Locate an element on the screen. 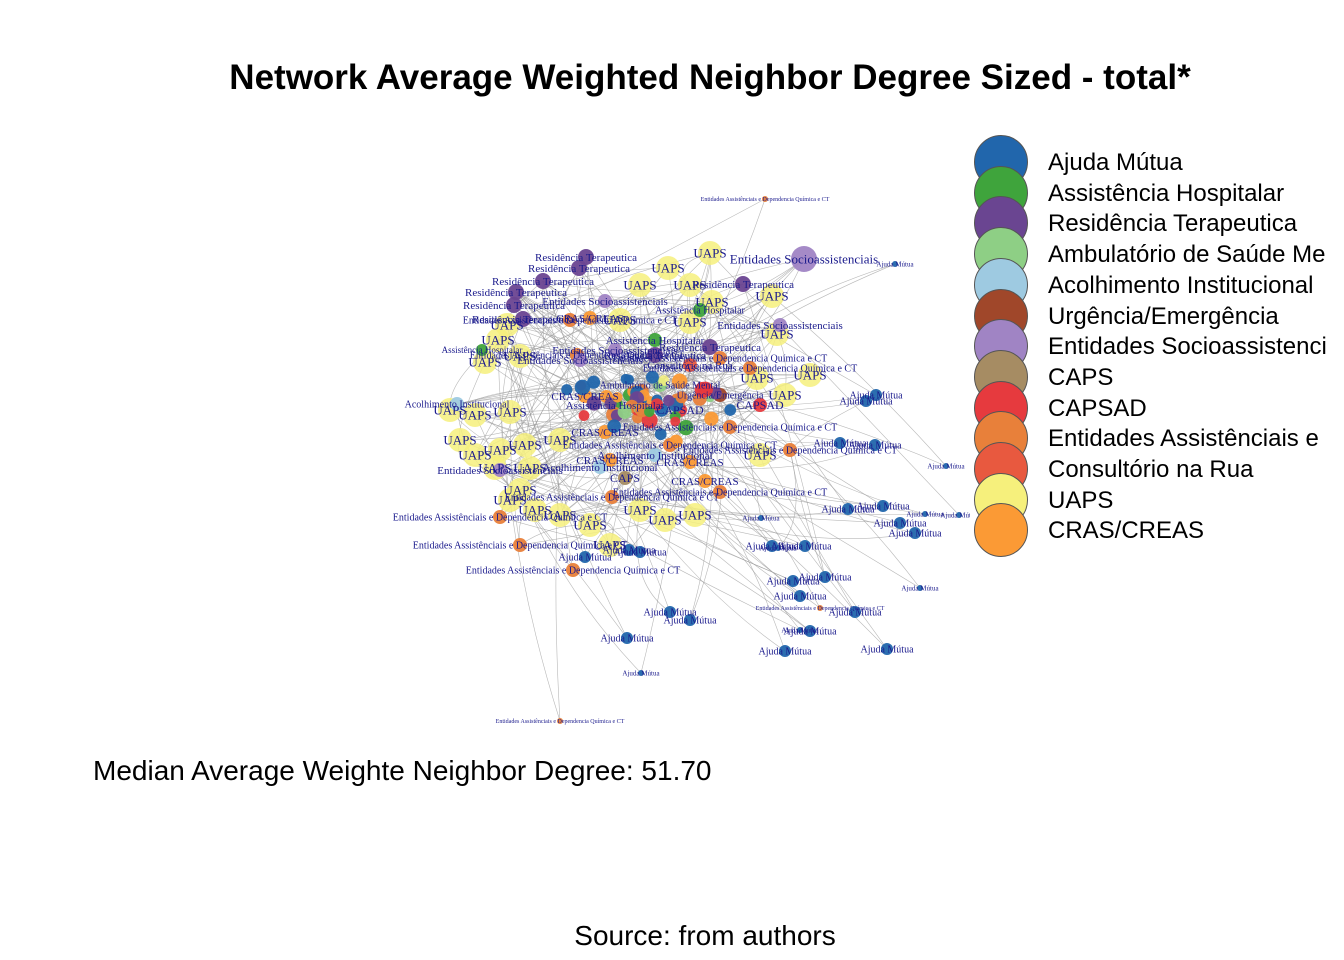 The image size is (1344, 960). legend-label: CAPSAD is located at coordinates (1097, 408).